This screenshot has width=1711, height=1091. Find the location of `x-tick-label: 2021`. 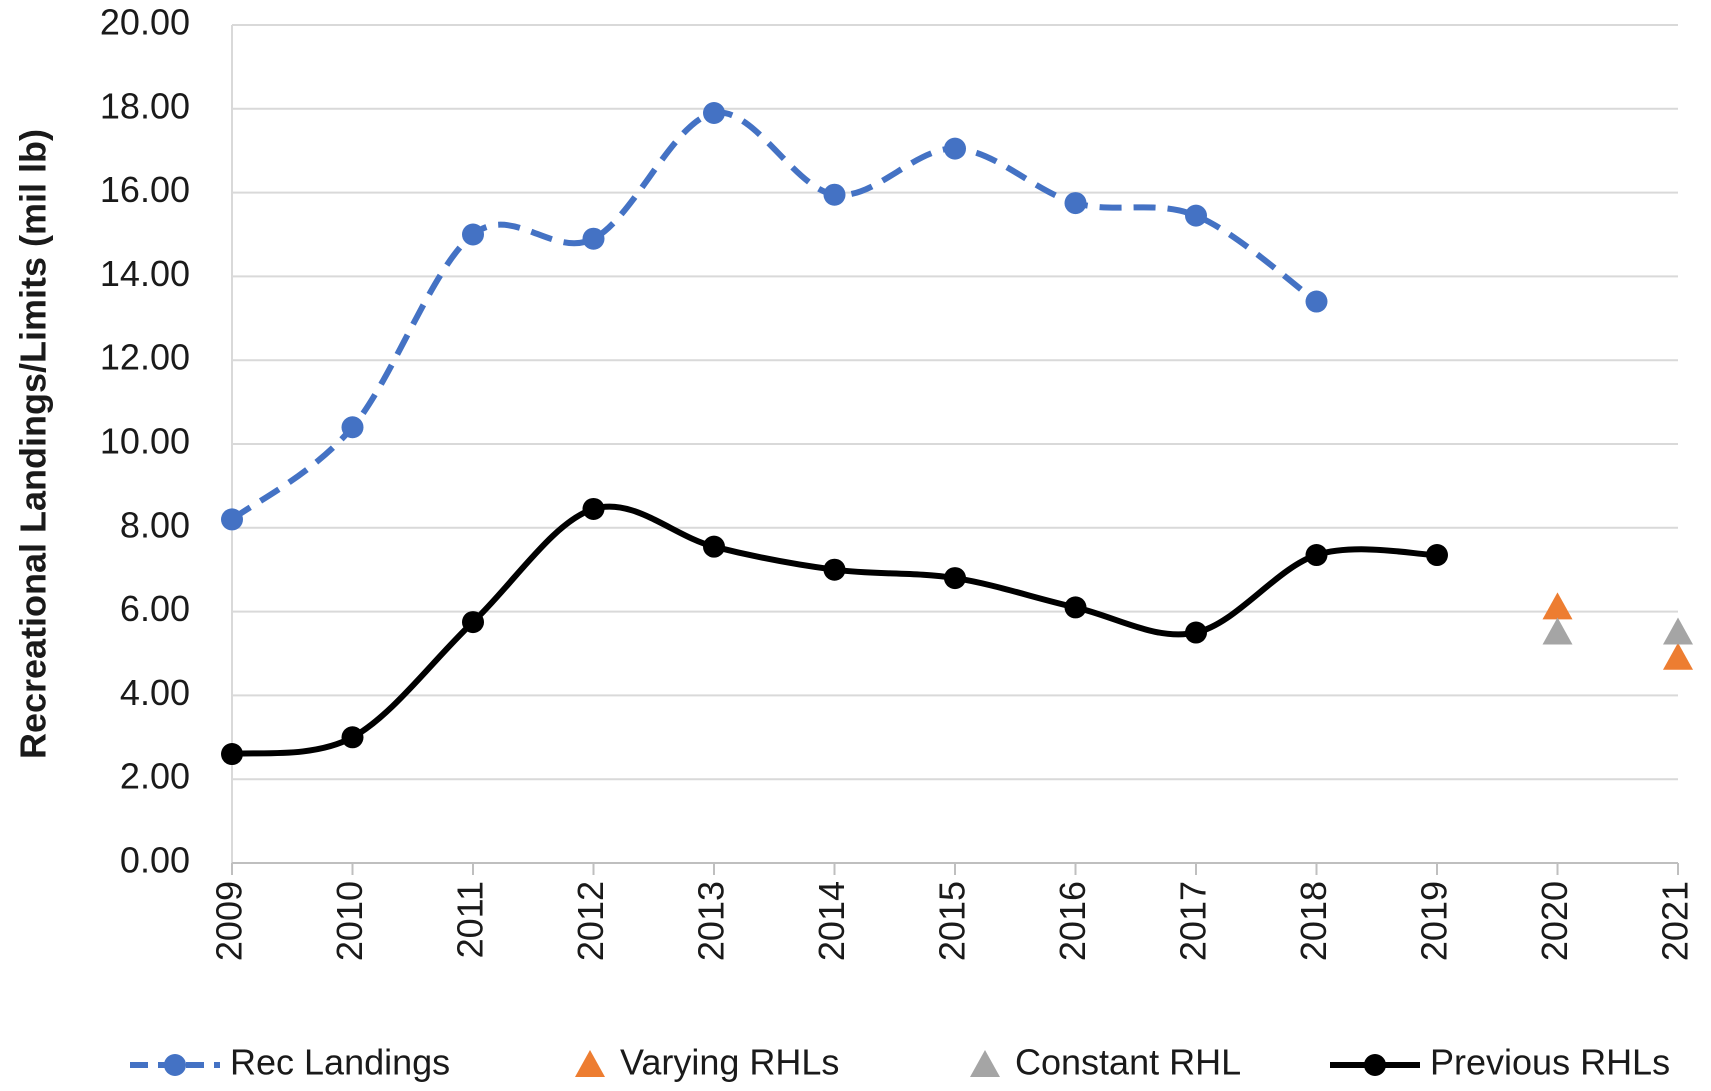

x-tick-label: 2021 is located at coordinates (1675, 921).